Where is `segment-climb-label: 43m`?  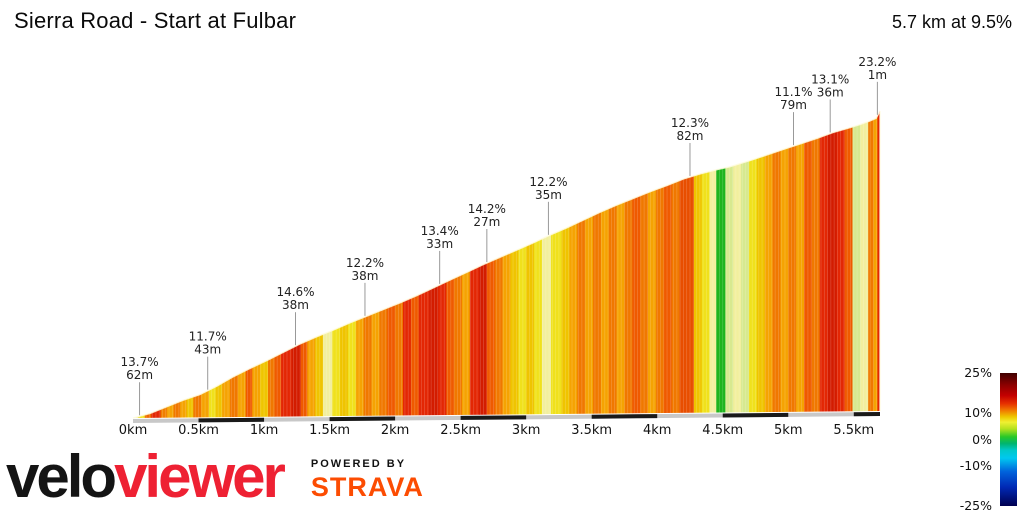
segment-climb-label: 43m is located at coordinates (207, 350).